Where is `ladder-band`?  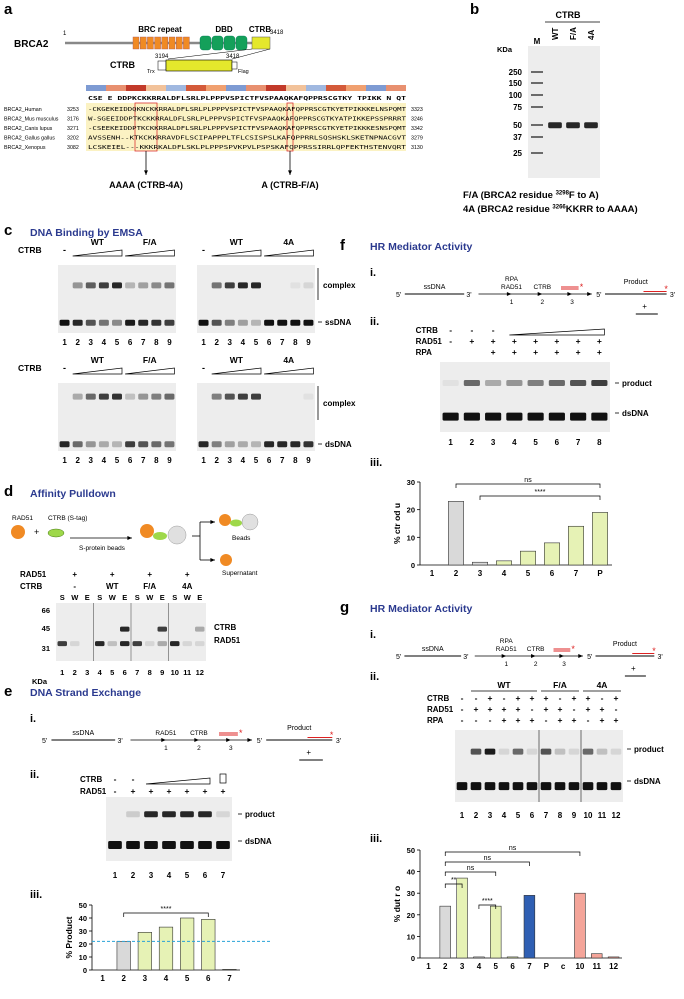
ladder-band is located at coordinates (537, 153).